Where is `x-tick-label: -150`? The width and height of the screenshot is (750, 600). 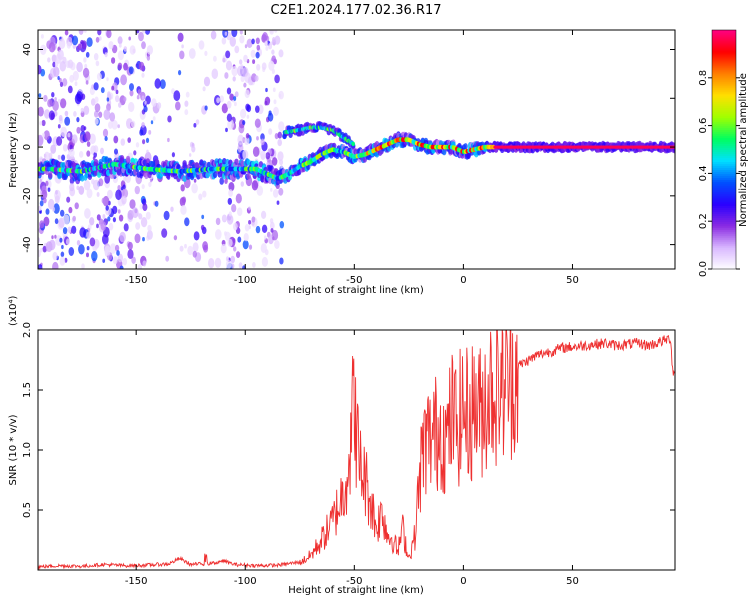 x-tick-label: -150 is located at coordinates (136, 581).